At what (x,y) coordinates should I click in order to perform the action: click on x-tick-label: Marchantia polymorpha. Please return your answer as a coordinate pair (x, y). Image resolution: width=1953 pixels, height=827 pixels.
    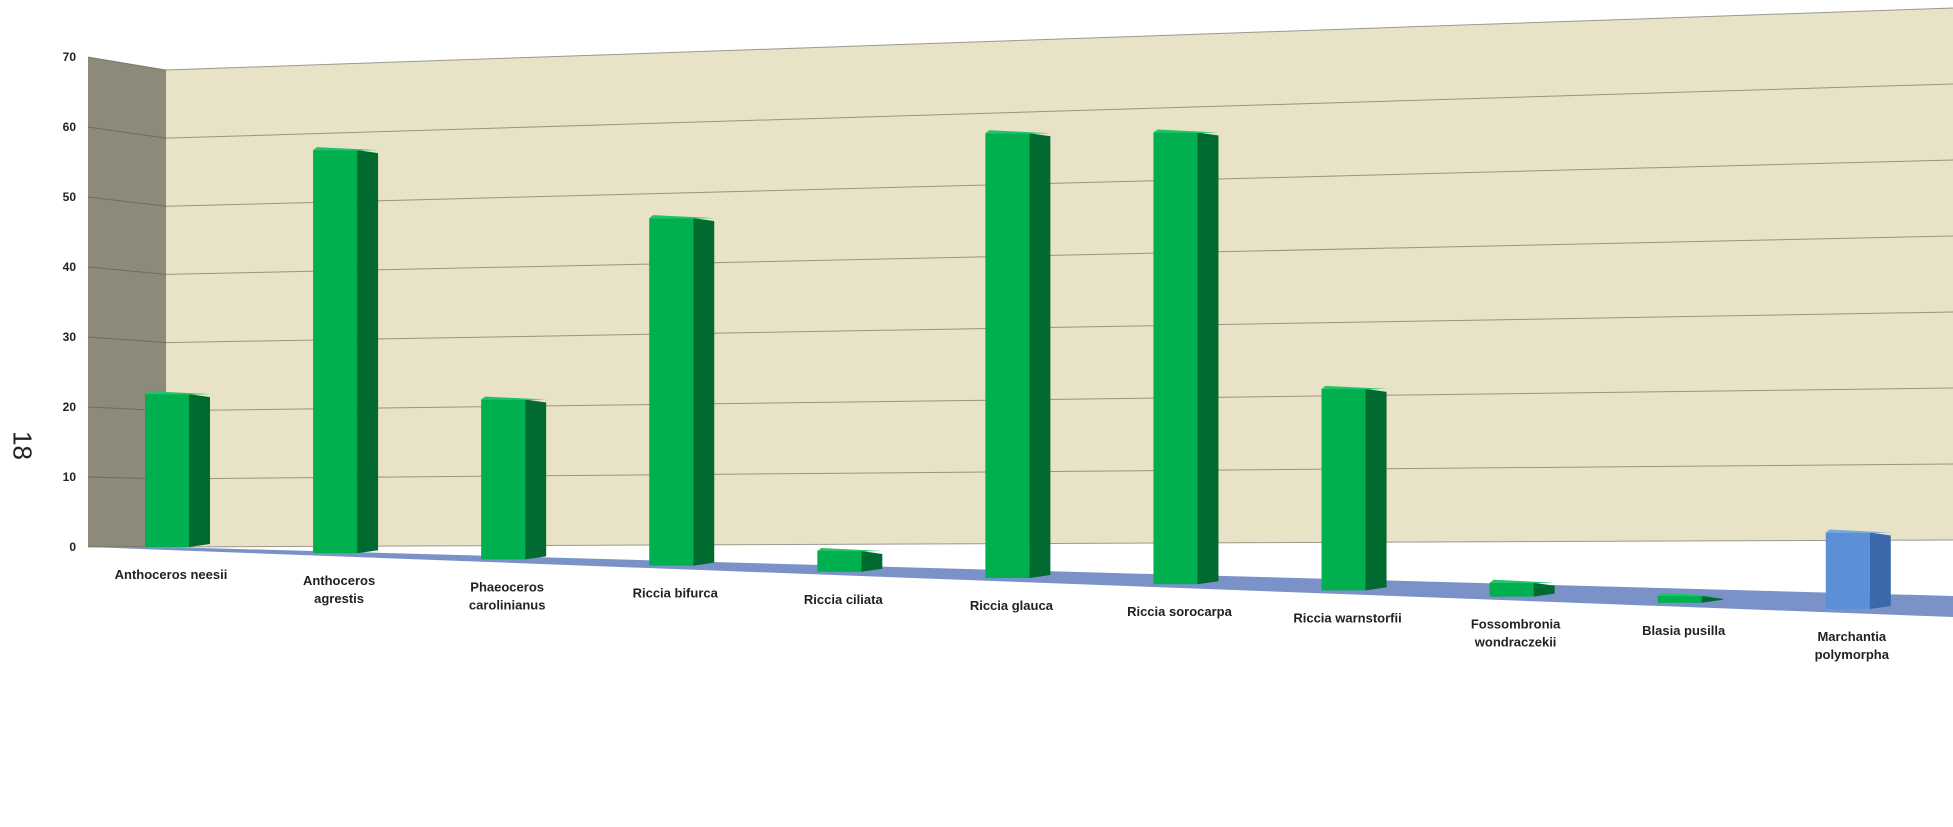
    Looking at the image, I should click on (1852, 645).